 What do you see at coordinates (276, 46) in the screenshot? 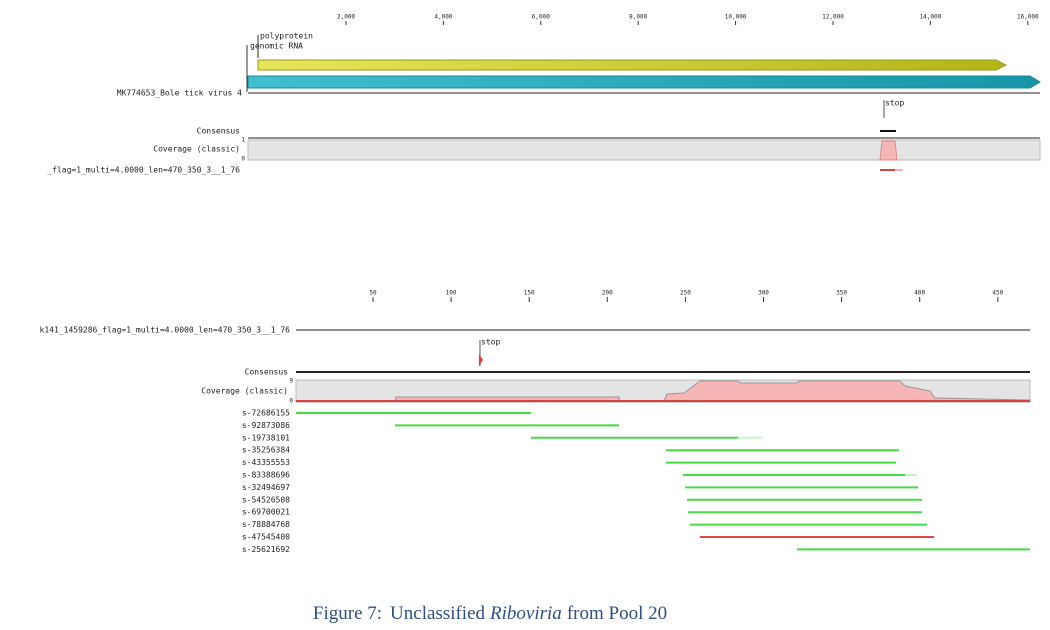
I see `annotation-label: genomic RNA` at bounding box center [276, 46].